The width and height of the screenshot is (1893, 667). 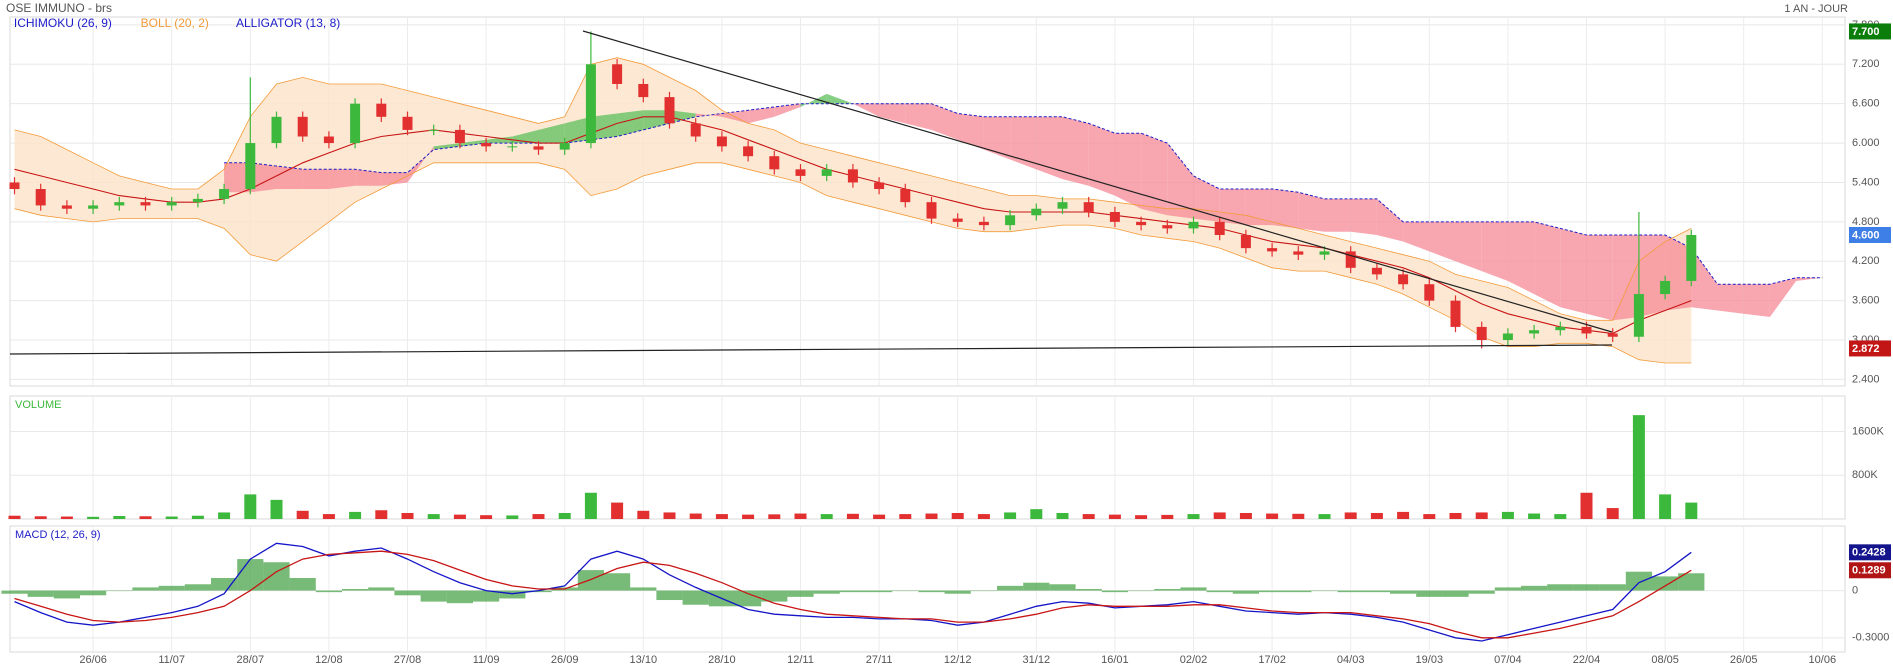 What do you see at coordinates (63, 23) in the screenshot?
I see `legend-entry: ICHIMOKU (26, 9)` at bounding box center [63, 23].